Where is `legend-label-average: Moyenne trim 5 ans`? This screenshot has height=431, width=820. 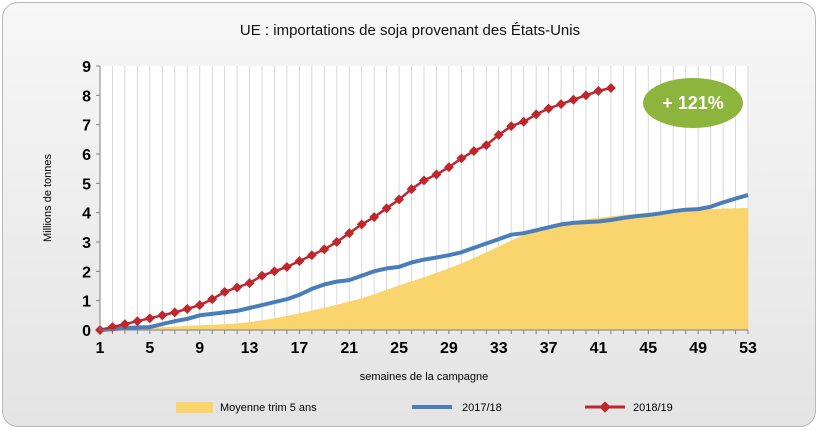 legend-label-average: Moyenne trim 5 ans is located at coordinates (268, 408).